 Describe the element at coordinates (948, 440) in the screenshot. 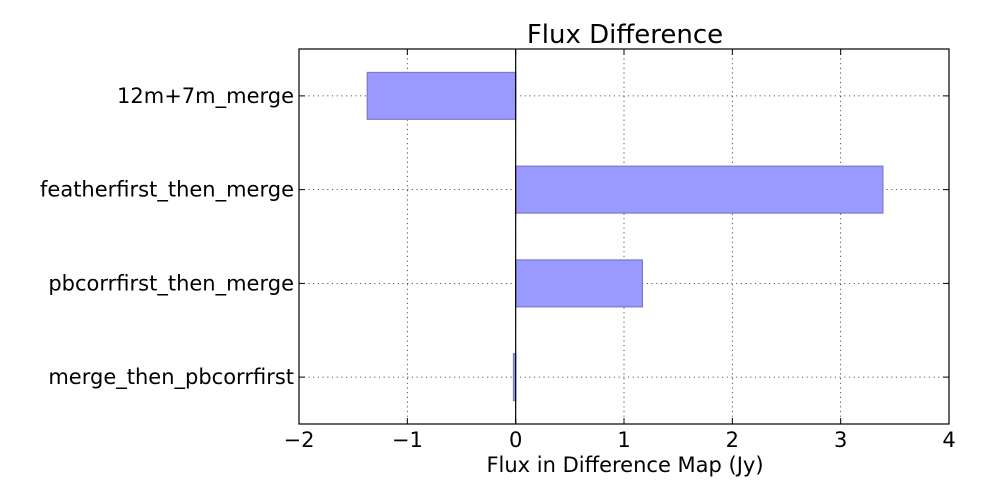

I see `x-tick-label: 4` at that location.